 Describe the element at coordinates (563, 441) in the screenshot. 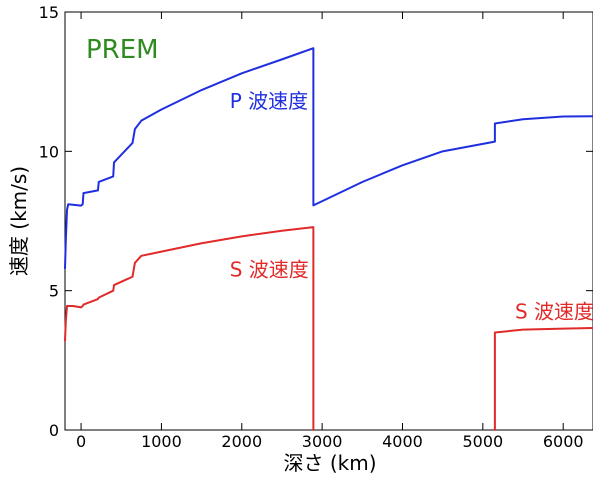

I see `x-tick-label: 6000` at that location.